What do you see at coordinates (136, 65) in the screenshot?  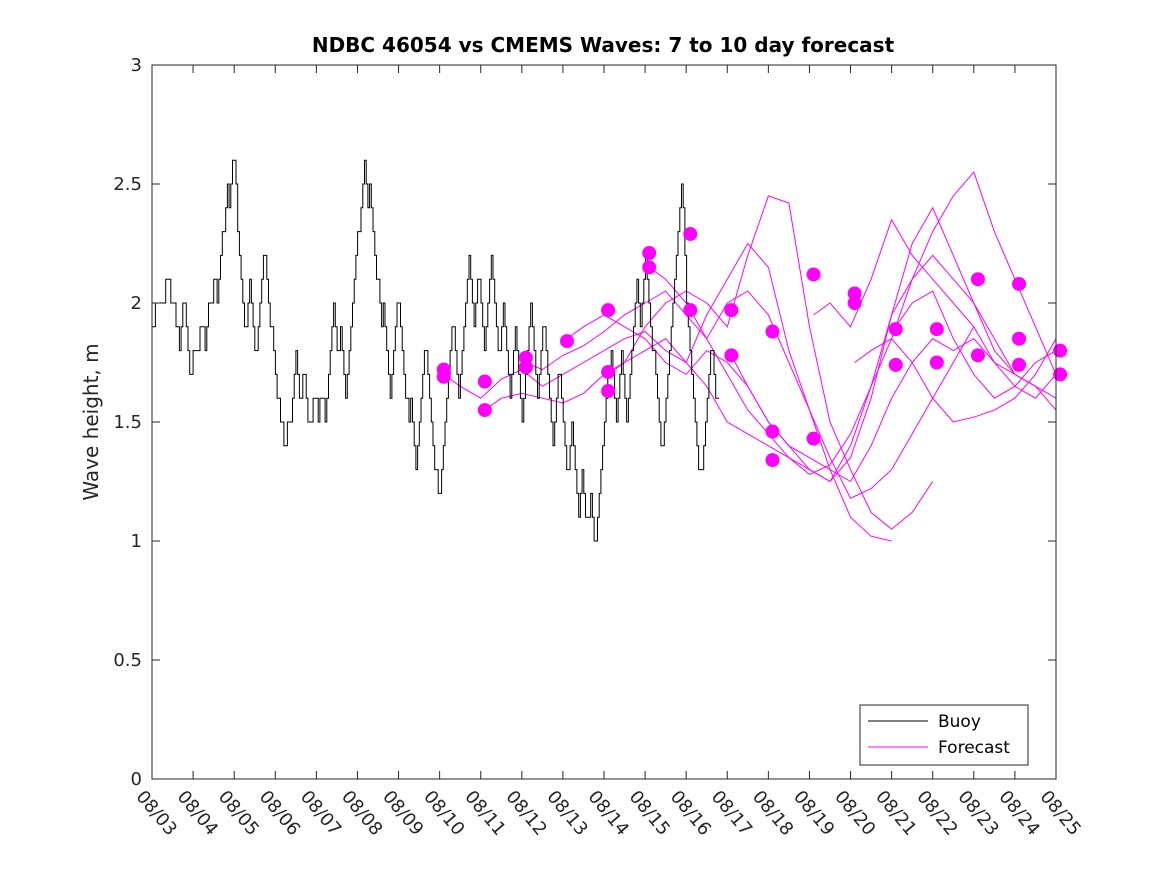 I see `y-tick-label: 3` at bounding box center [136, 65].